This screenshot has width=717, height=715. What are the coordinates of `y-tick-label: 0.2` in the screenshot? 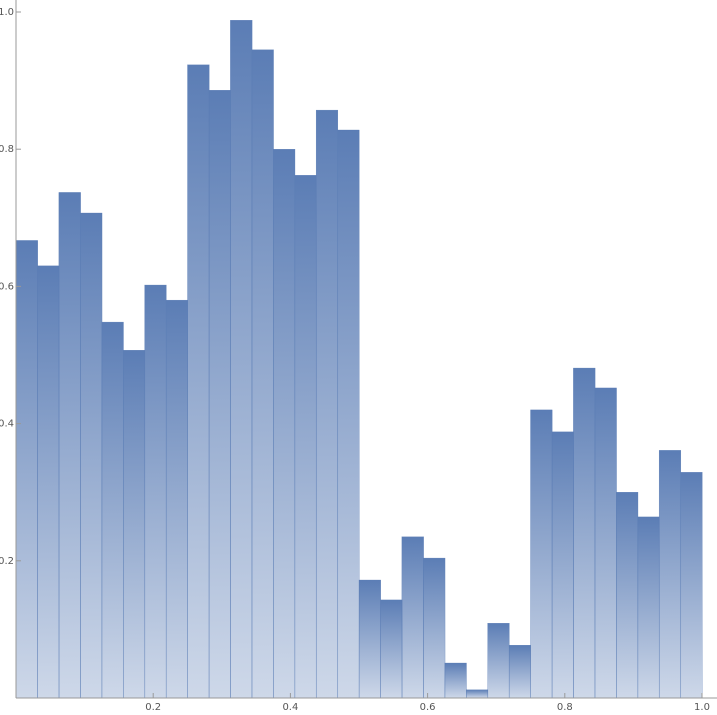 It's located at (7, 561).